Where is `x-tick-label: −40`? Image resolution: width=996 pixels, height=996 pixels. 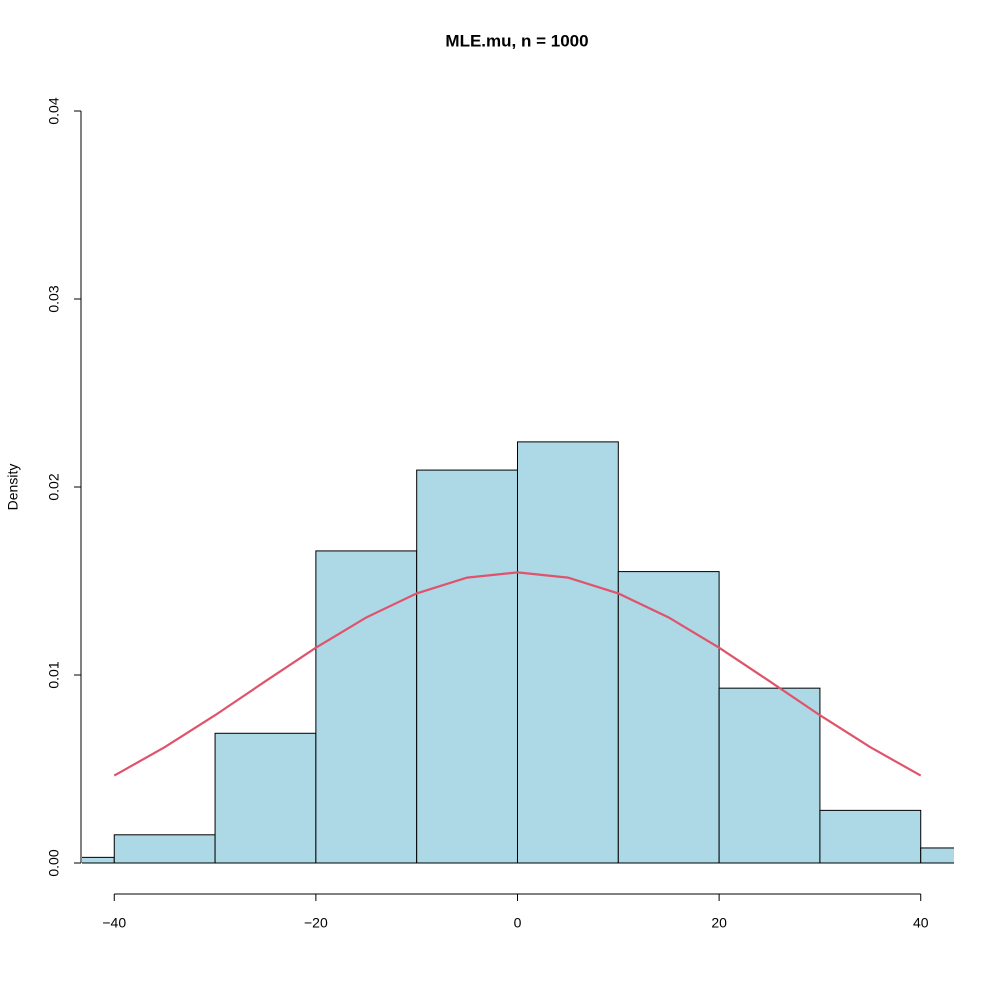 x-tick-label: −40 is located at coordinates (114, 923).